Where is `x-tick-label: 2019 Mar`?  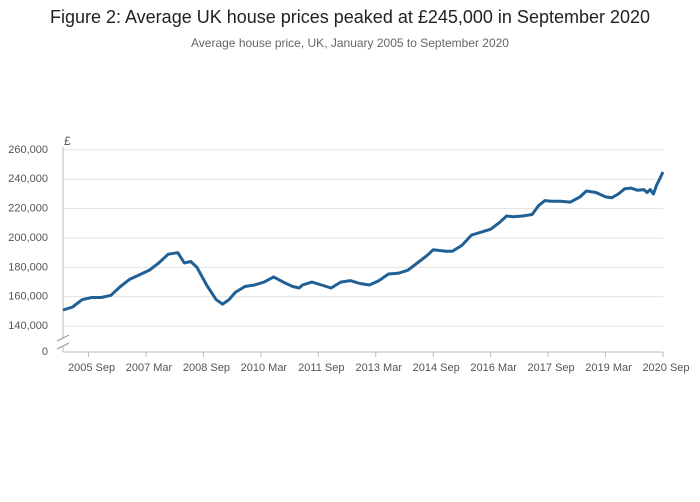 x-tick-label: 2019 Mar is located at coordinates (608, 368).